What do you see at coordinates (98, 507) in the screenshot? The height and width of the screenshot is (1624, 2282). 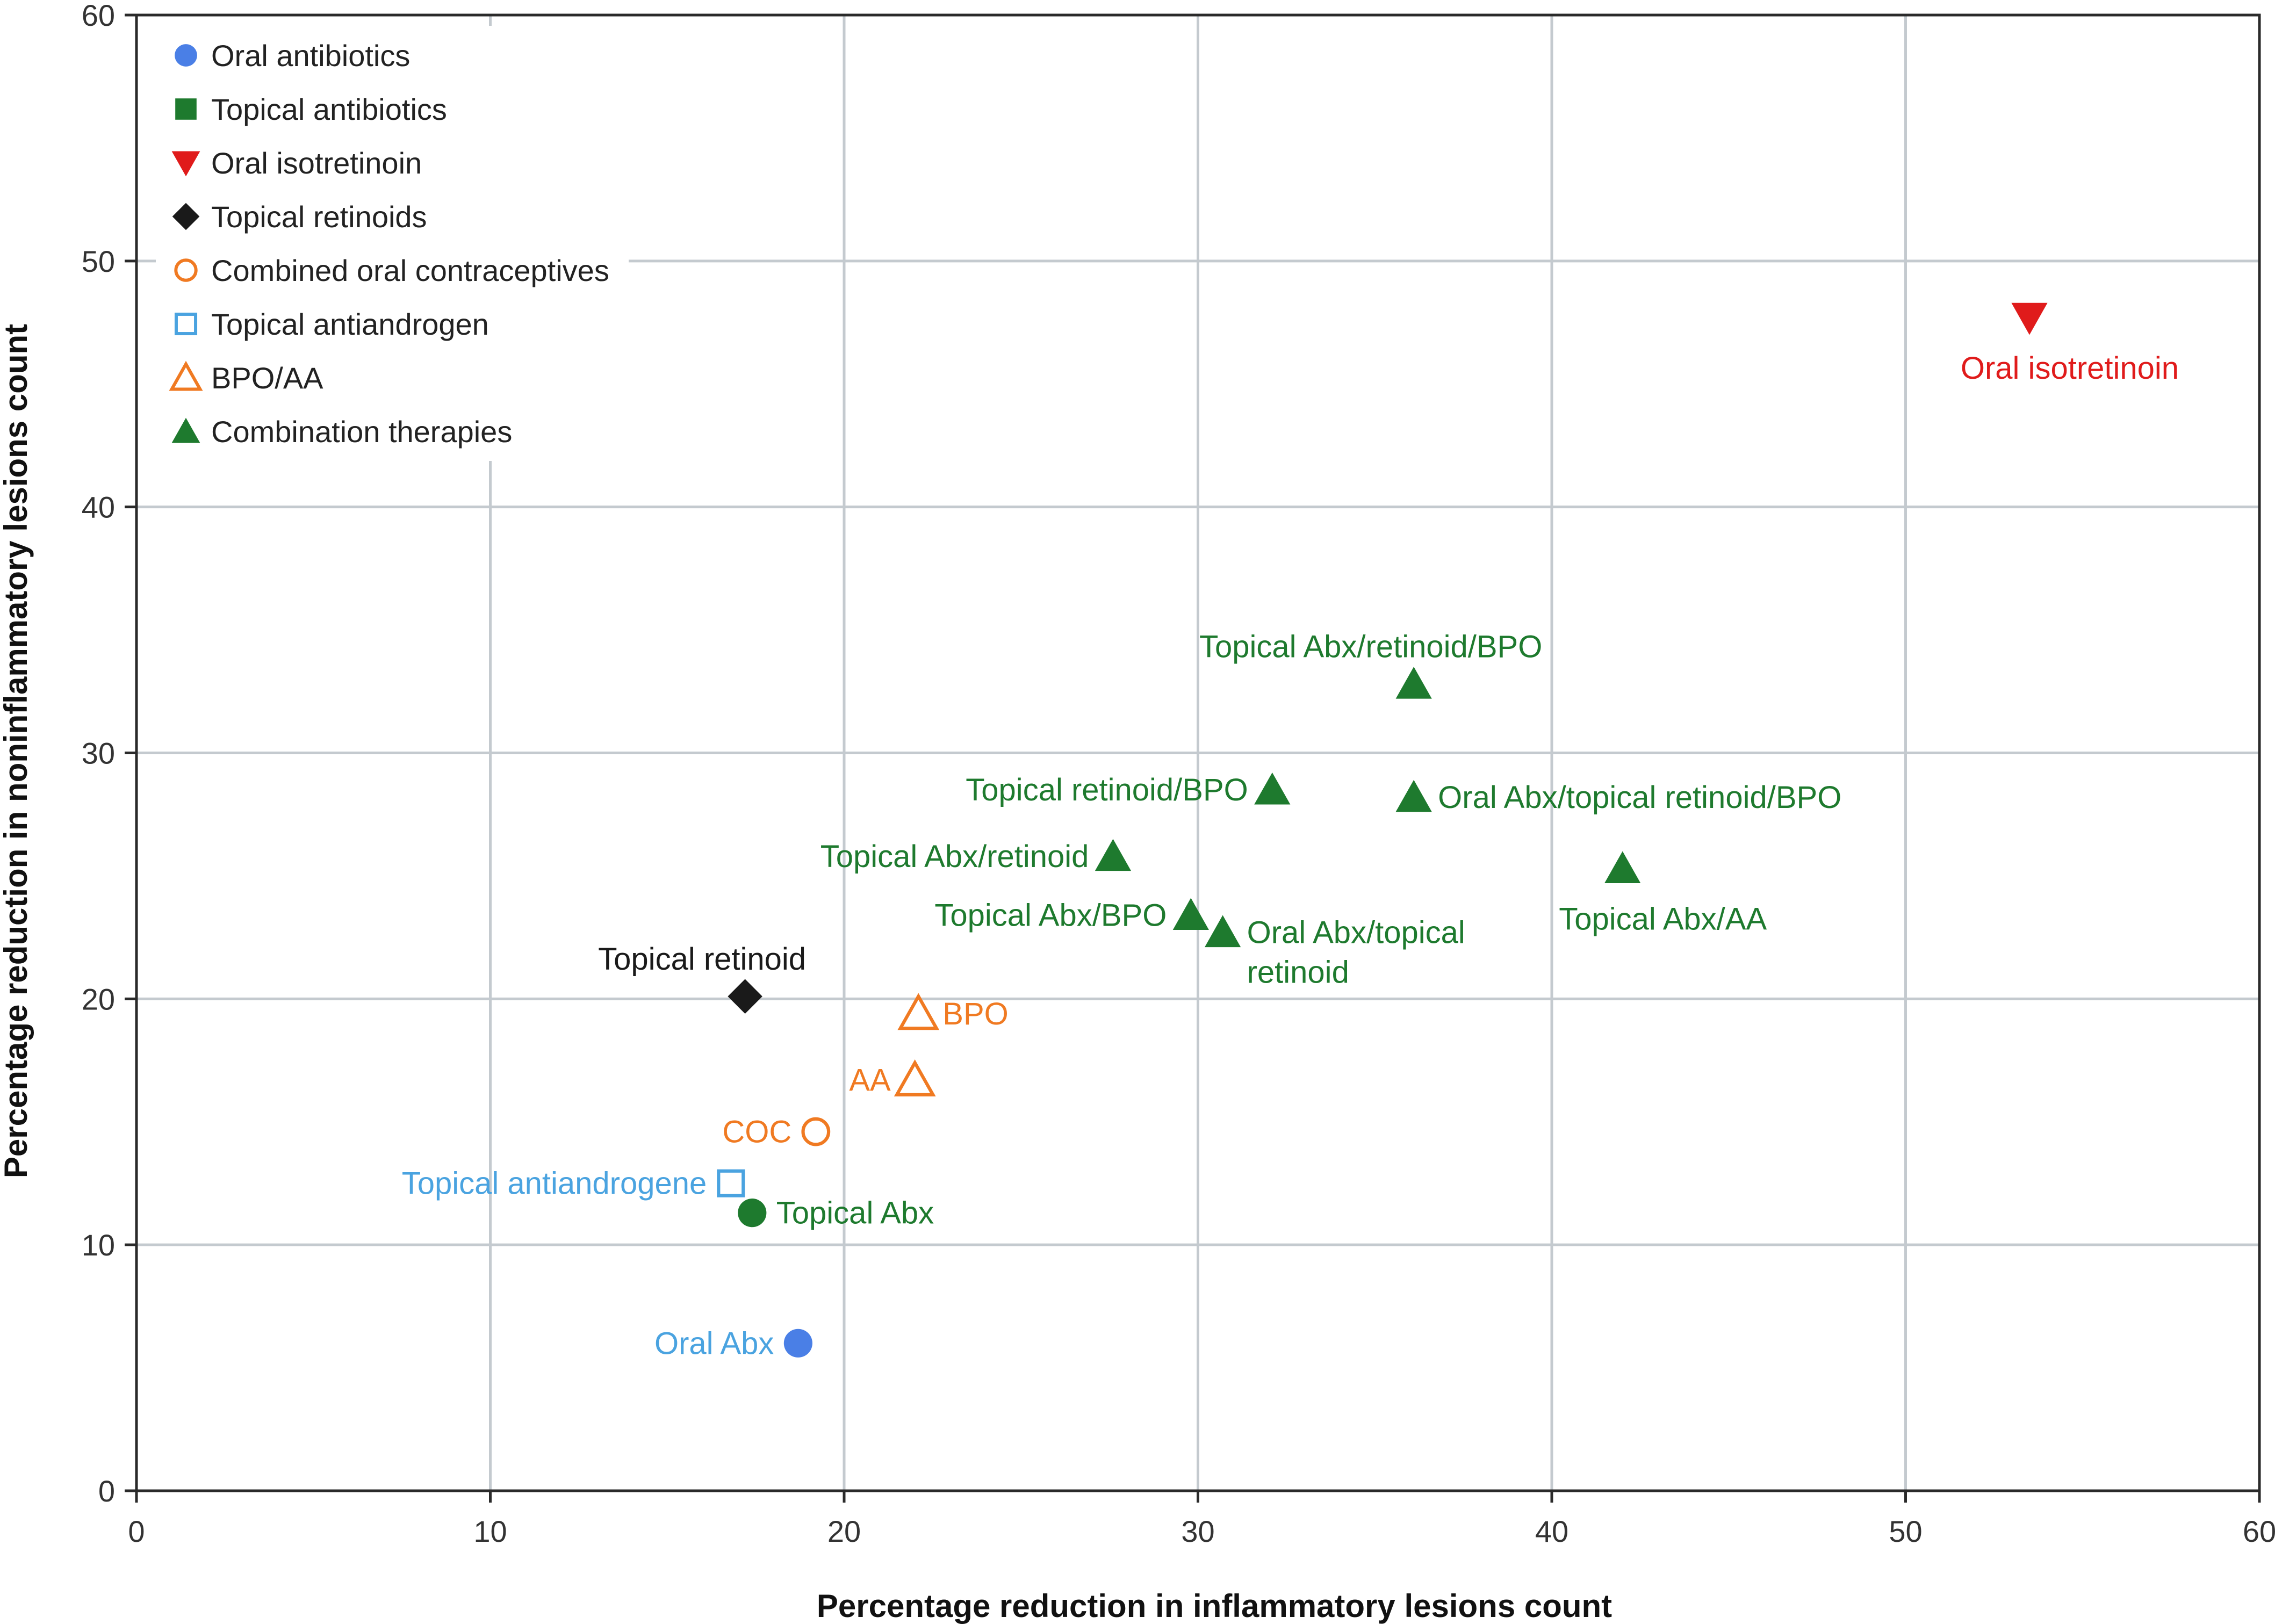 I see `y-tick-label: 40` at bounding box center [98, 507].